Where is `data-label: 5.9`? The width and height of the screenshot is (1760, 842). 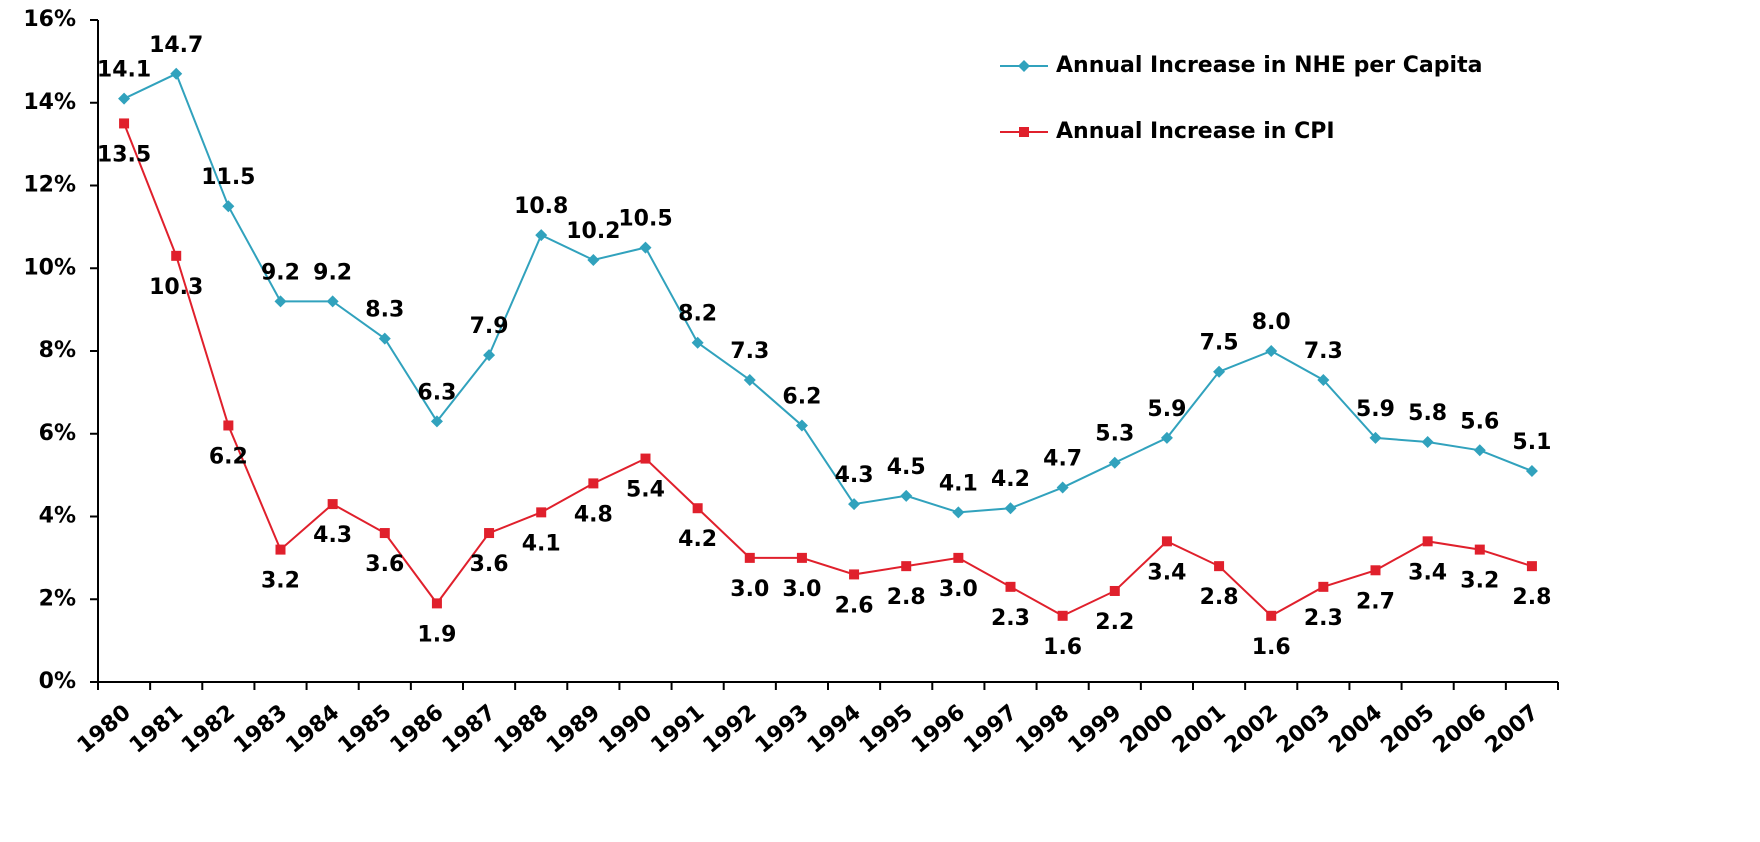
data-label: 5.9 is located at coordinates (1166, 409).